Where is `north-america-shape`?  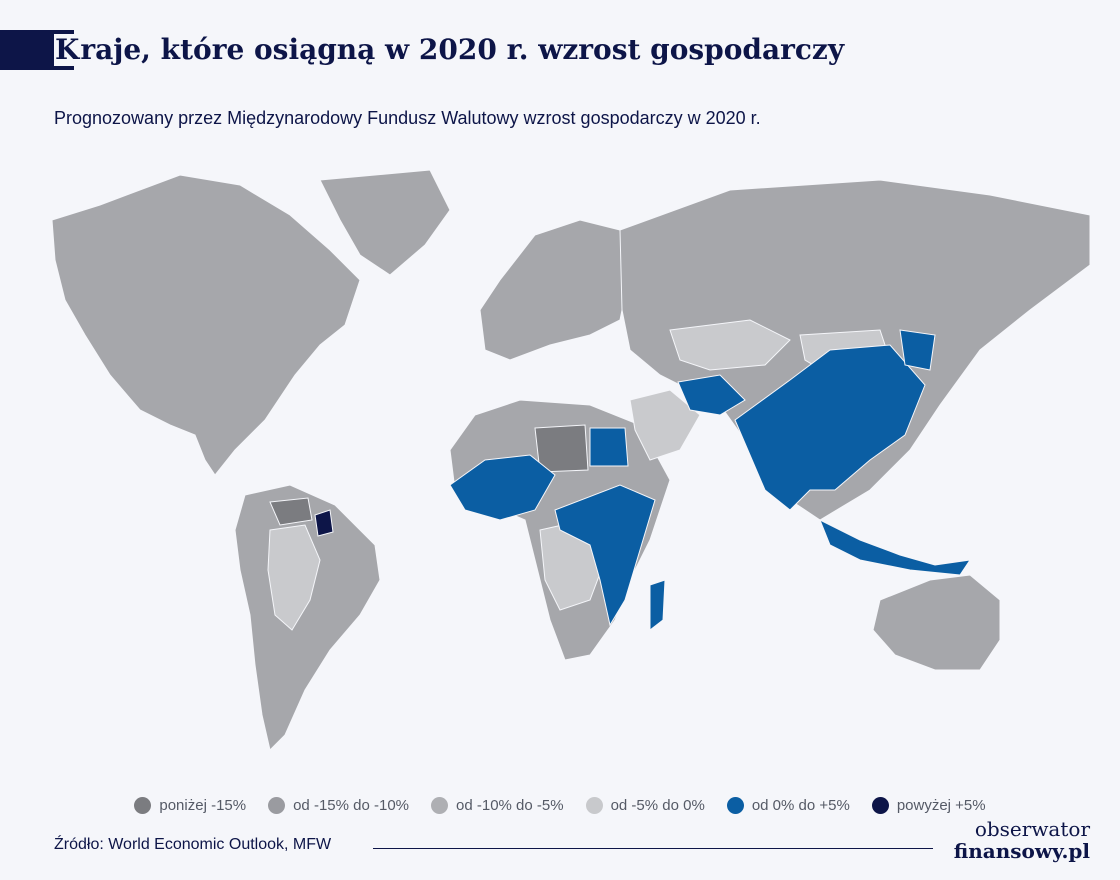
north-america-shape is located at coordinates (206, 325).